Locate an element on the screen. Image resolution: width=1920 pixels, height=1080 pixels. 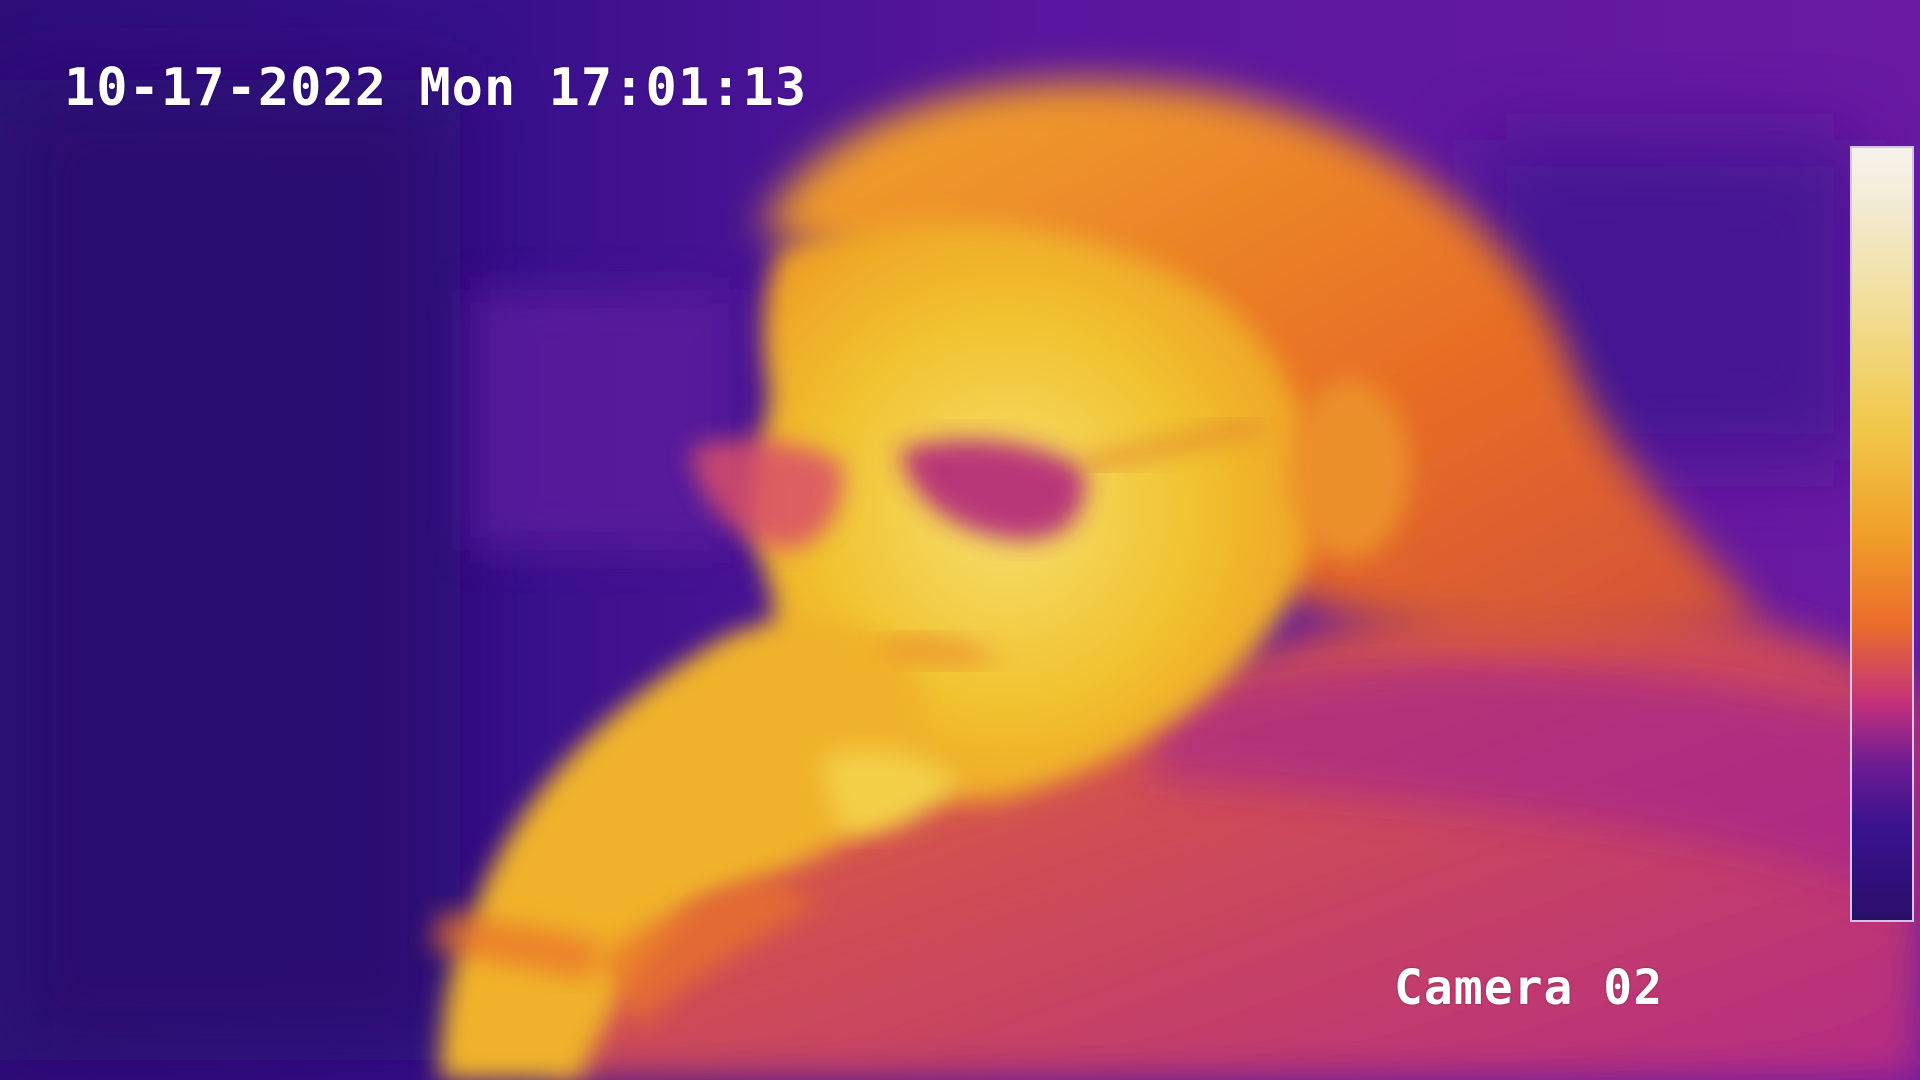
camera-label: Camera 02 is located at coordinates (1529, 988).